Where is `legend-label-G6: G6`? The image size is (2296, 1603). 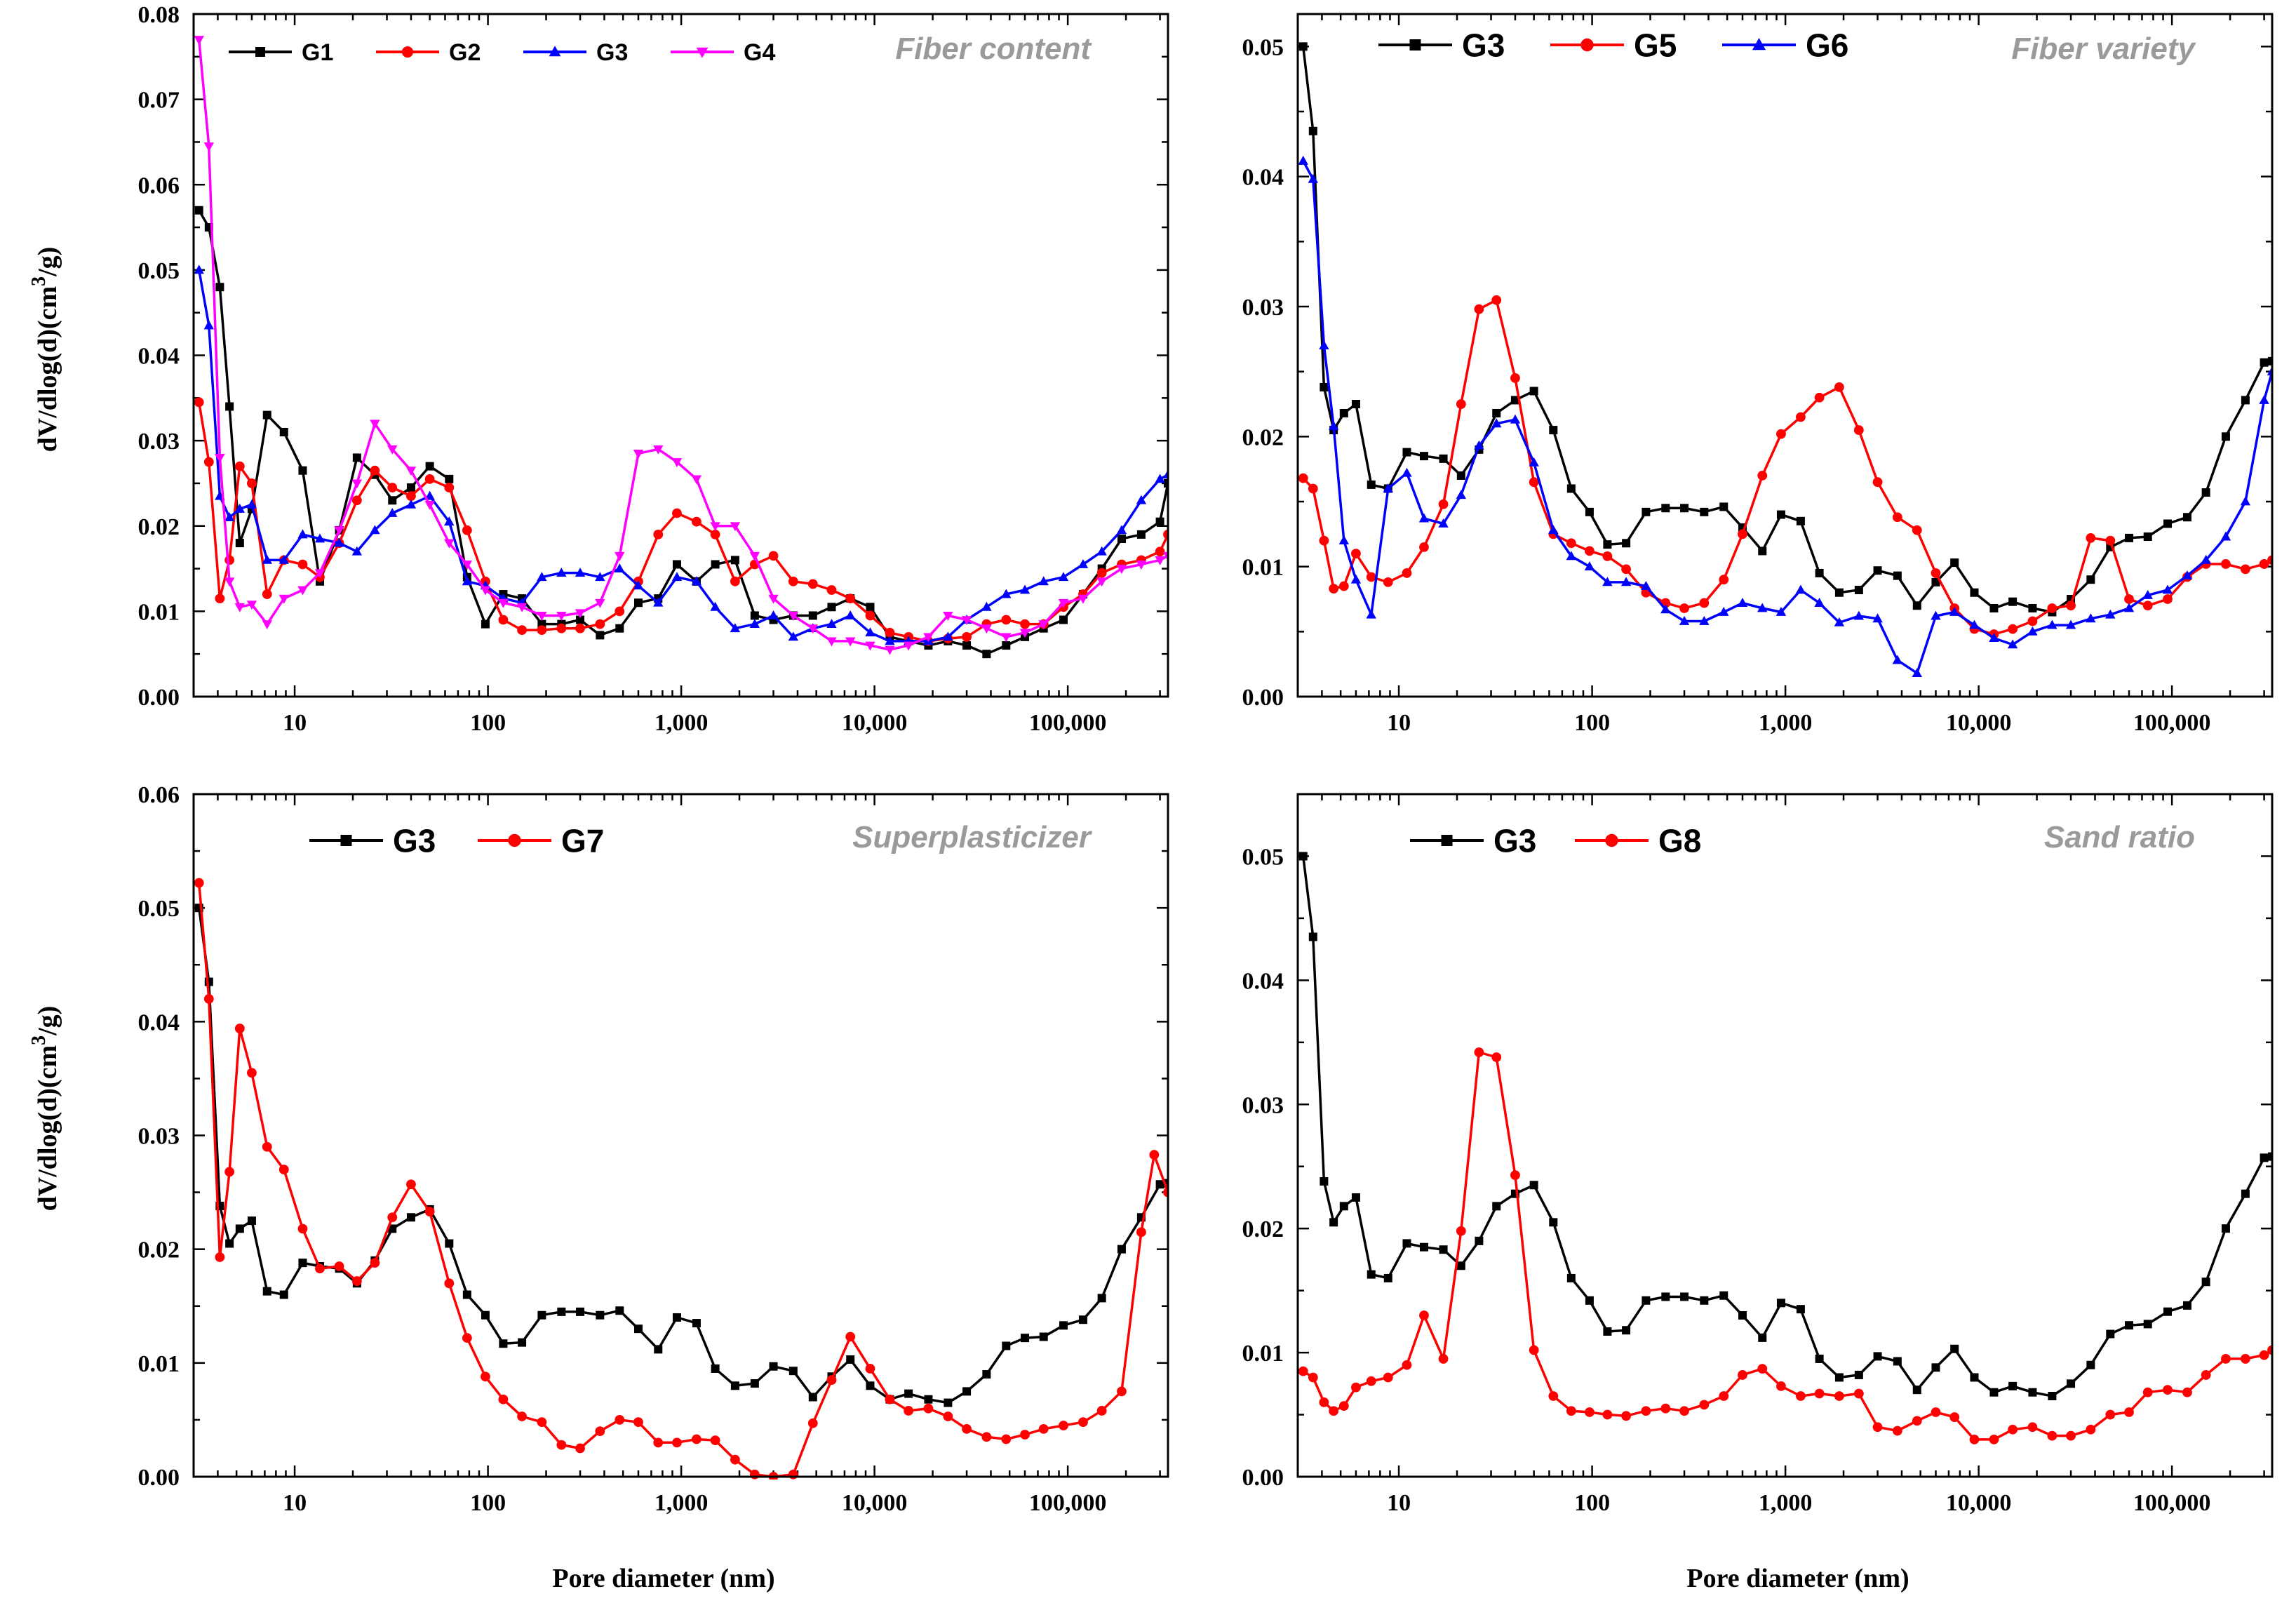 legend-label-G6: G6 is located at coordinates (1827, 45).